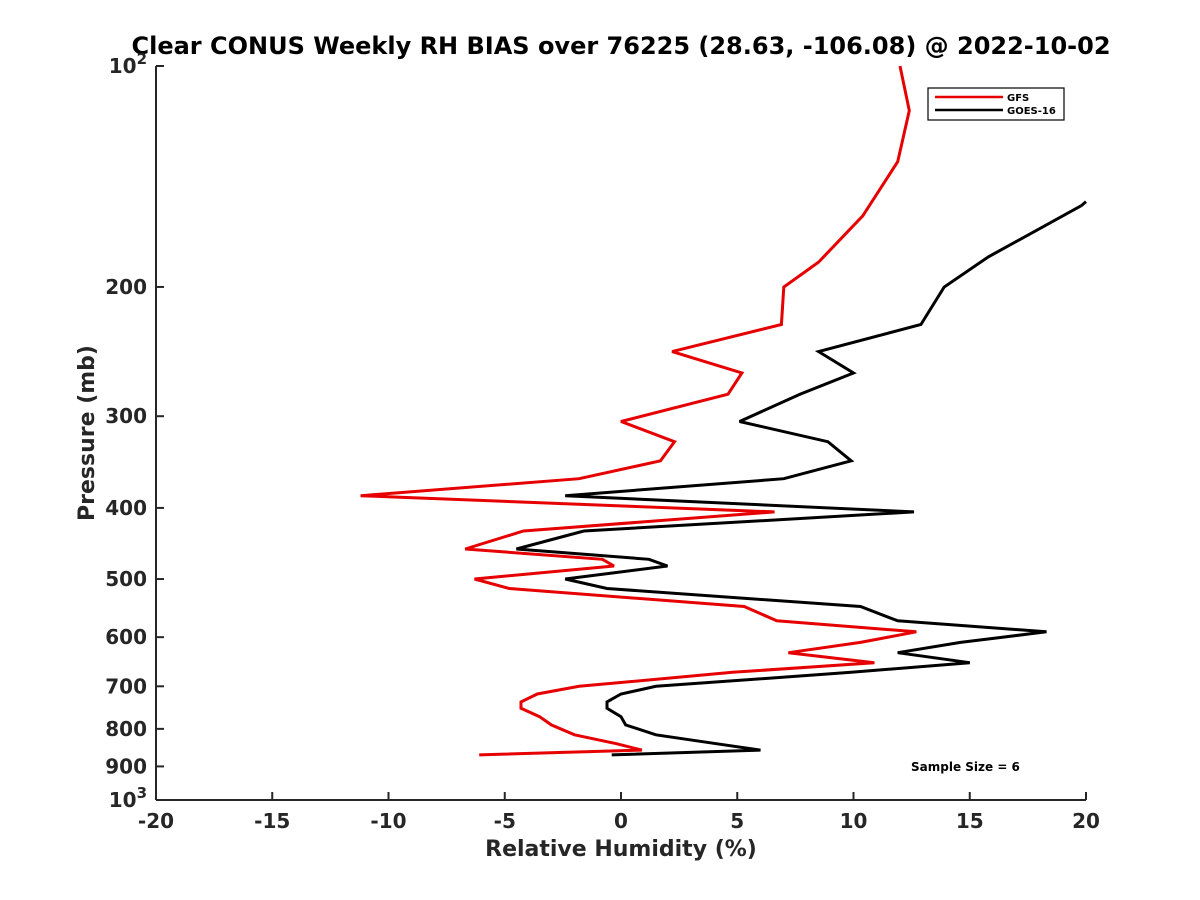 The width and height of the screenshot is (1200, 900). I want to click on x-tick-label: -5, so click(505, 821).